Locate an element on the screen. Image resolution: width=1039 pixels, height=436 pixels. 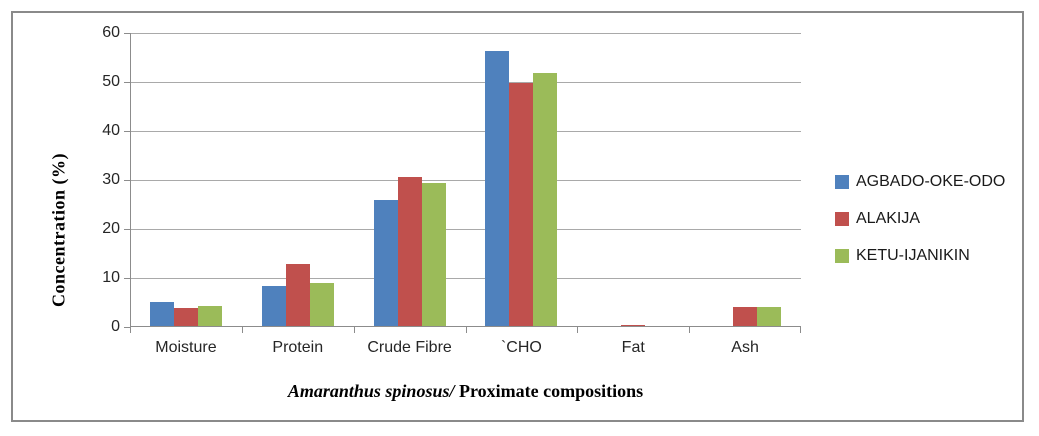
legend-label: KETU-IJANIKIN is located at coordinates (913, 255).